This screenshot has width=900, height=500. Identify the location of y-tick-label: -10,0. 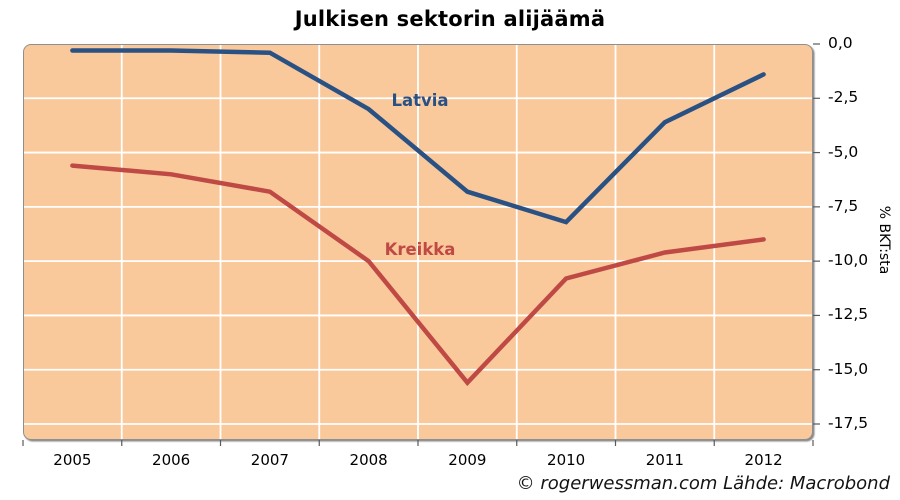
(848, 260).